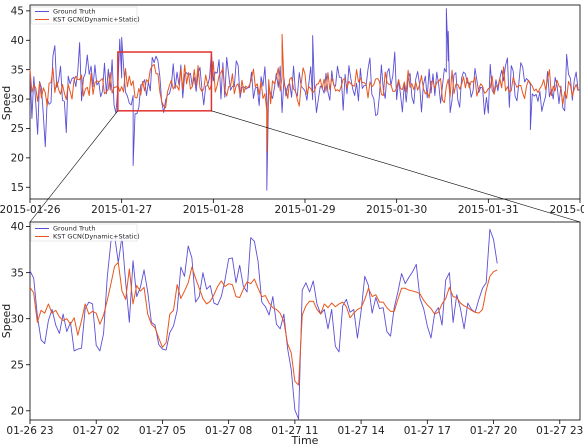  I want to click on y-tick-label: 15, so click(17, 188).